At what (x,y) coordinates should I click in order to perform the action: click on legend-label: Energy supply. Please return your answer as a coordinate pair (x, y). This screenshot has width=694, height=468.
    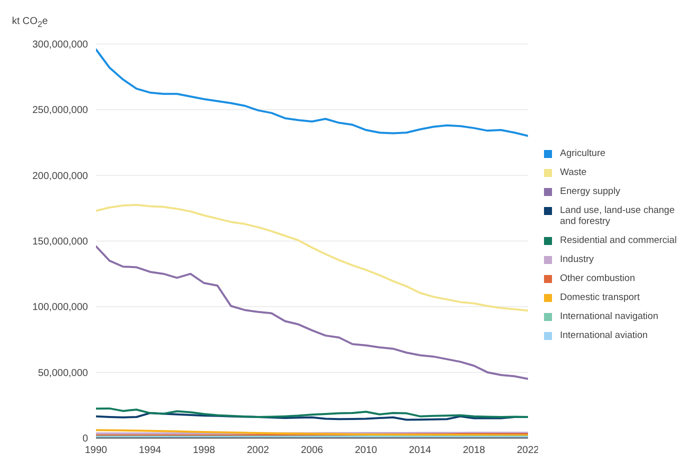
    Looking at the image, I should click on (590, 191).